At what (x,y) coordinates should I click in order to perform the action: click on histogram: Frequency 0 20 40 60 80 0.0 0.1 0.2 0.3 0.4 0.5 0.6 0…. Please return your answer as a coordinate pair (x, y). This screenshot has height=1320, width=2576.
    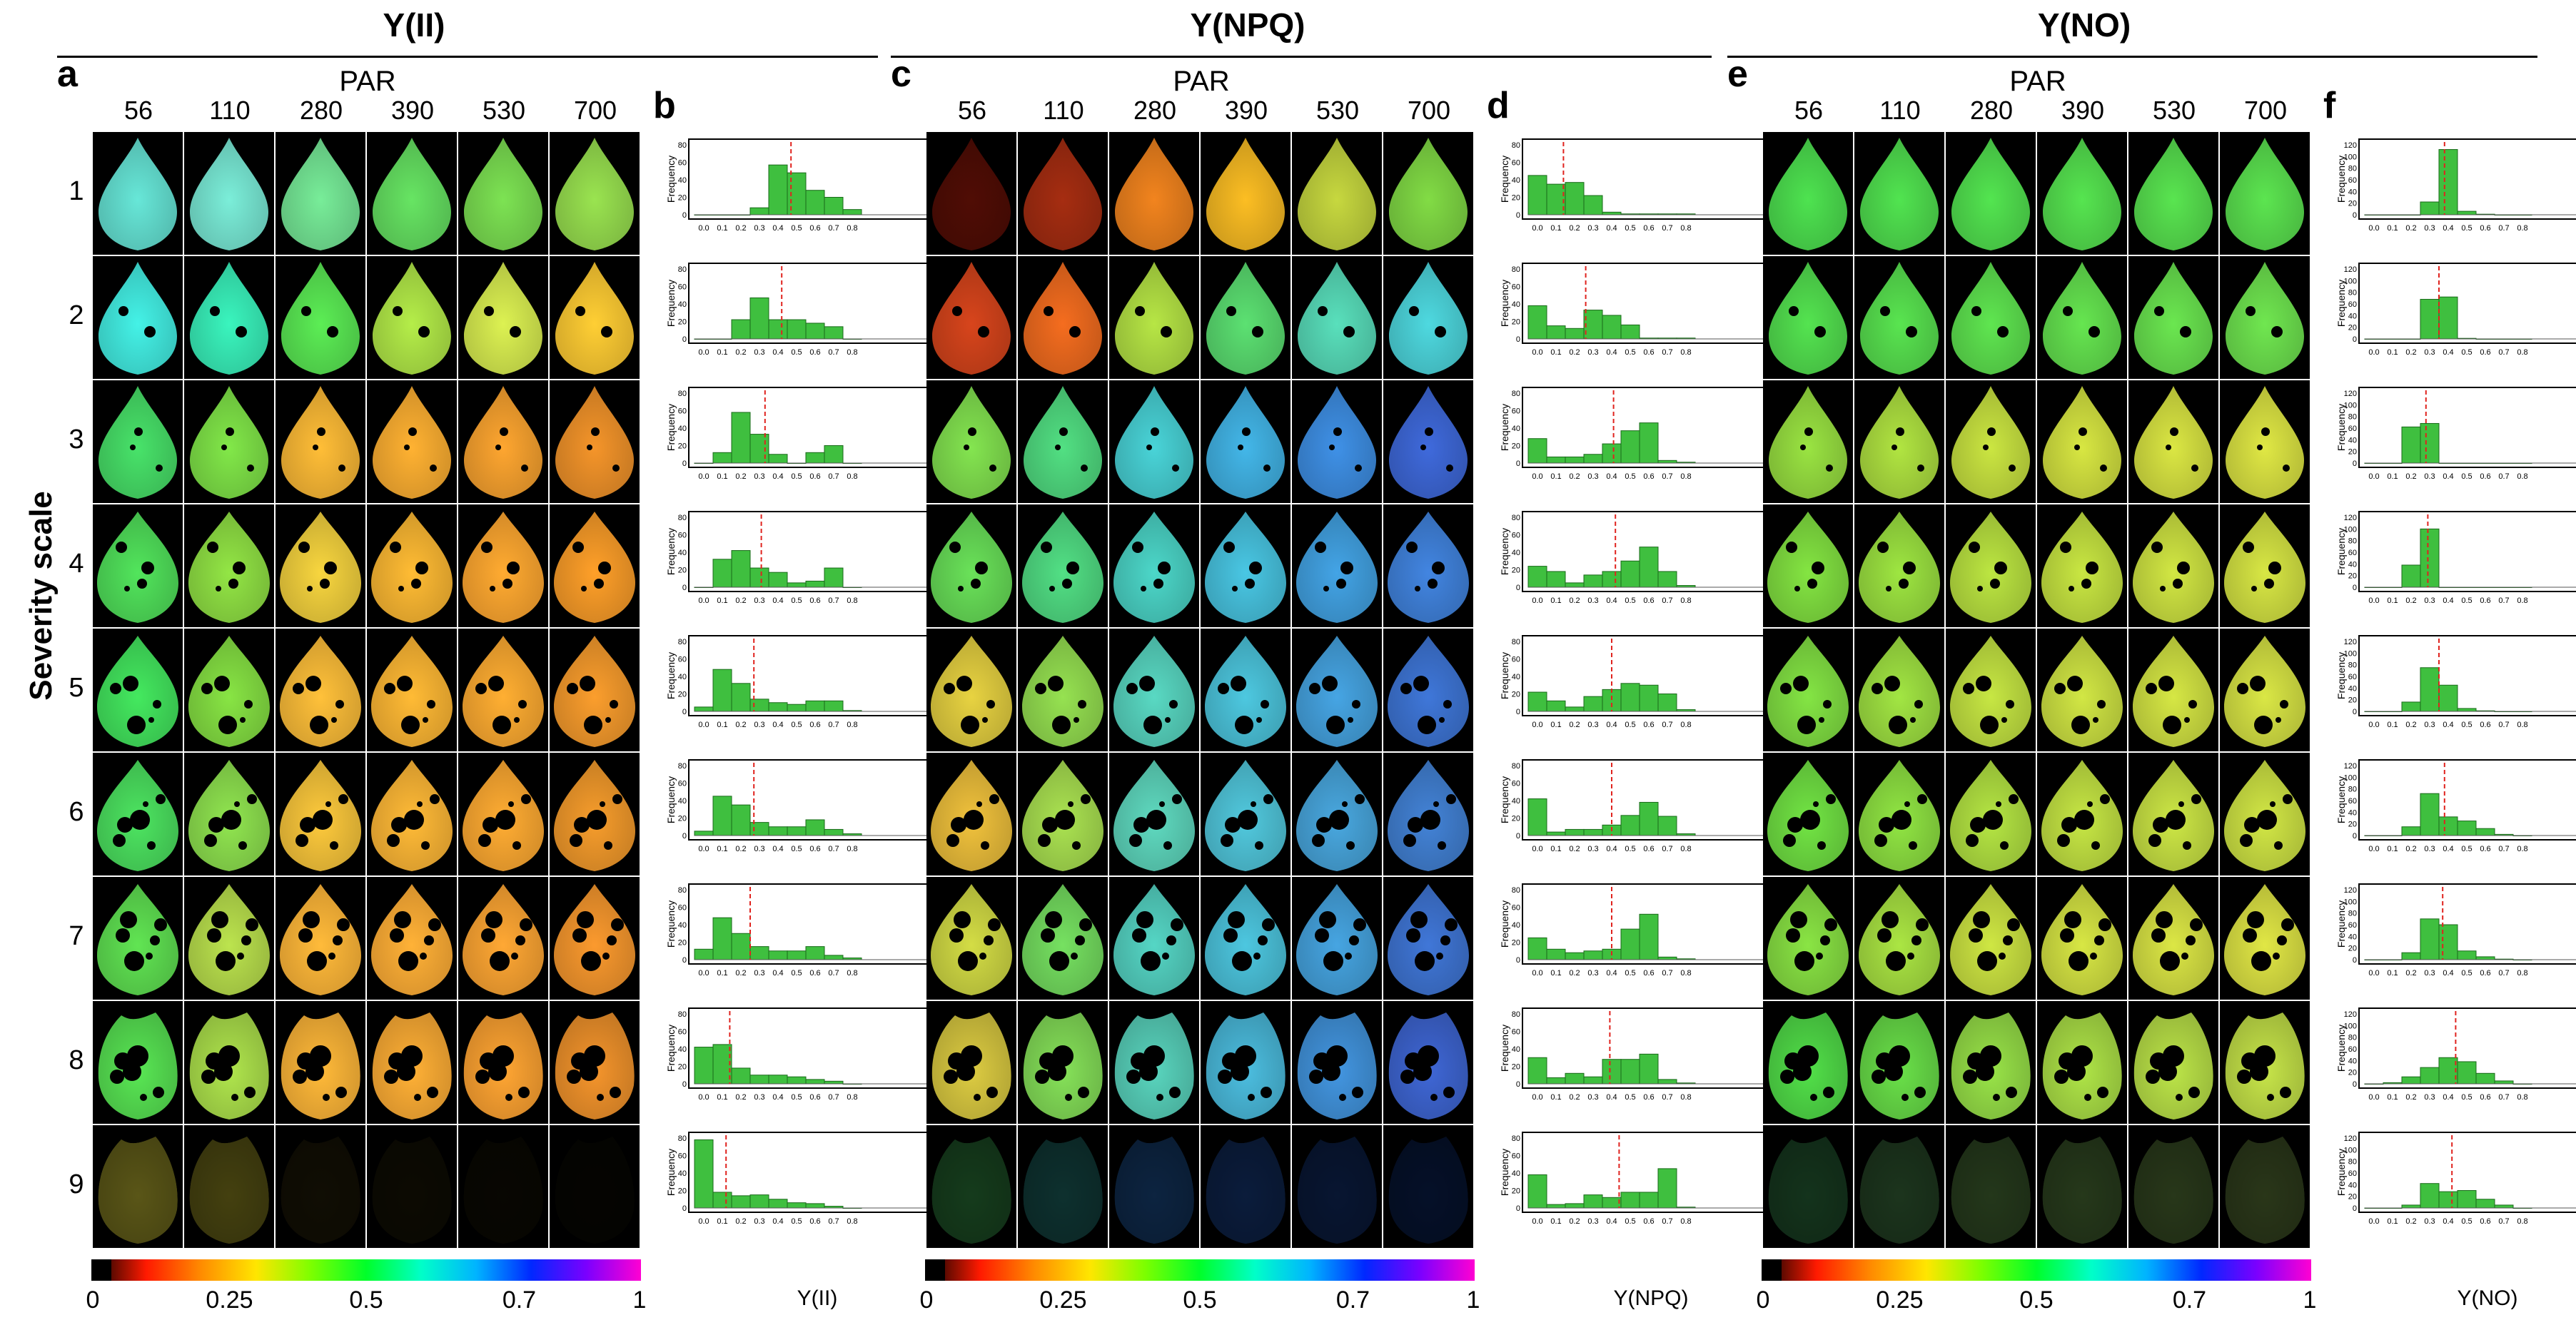
    Looking at the image, I should click on (805, 189).